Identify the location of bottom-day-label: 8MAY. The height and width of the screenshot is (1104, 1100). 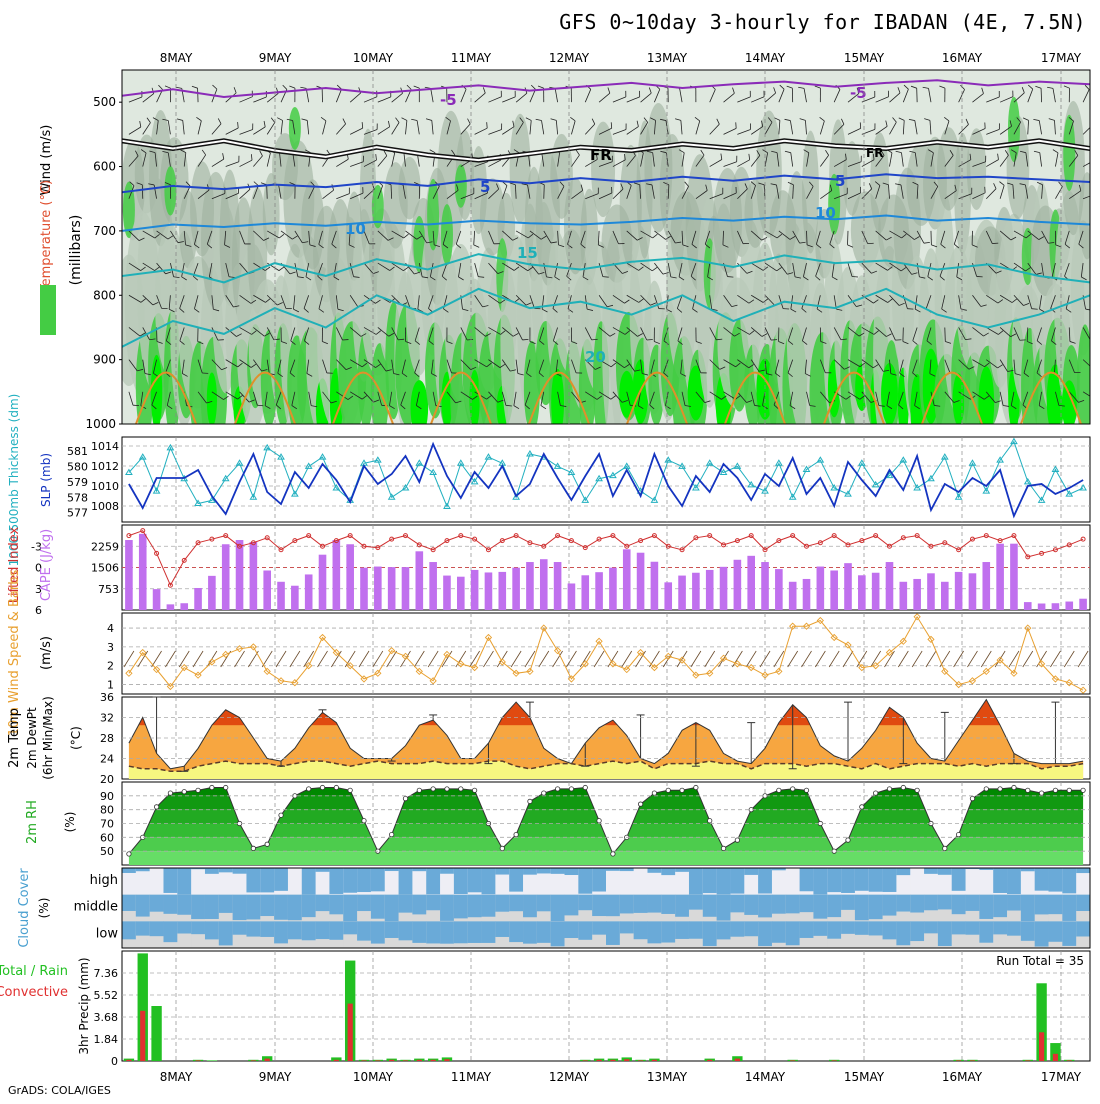
(176, 1077).